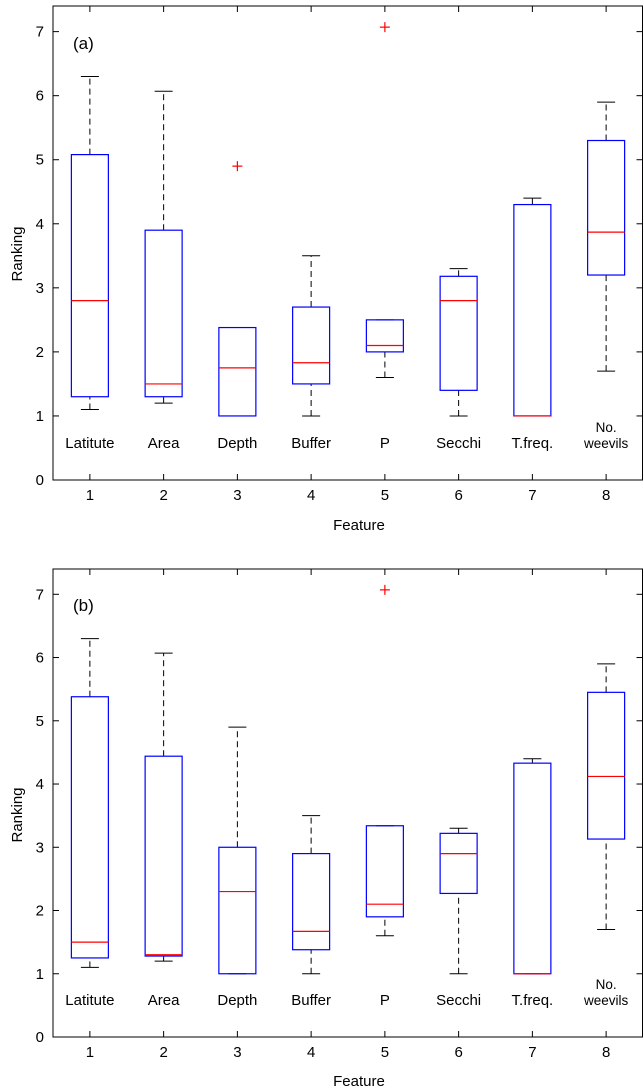 This screenshot has width=643, height=1090. I want to click on panel-label: (b), so click(83, 605).